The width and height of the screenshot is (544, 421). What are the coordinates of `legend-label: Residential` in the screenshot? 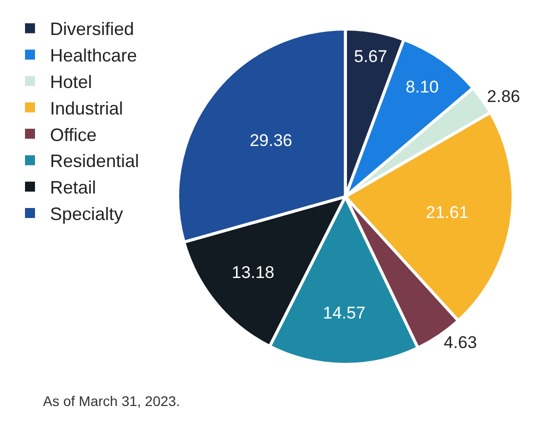 It's located at (95, 161).